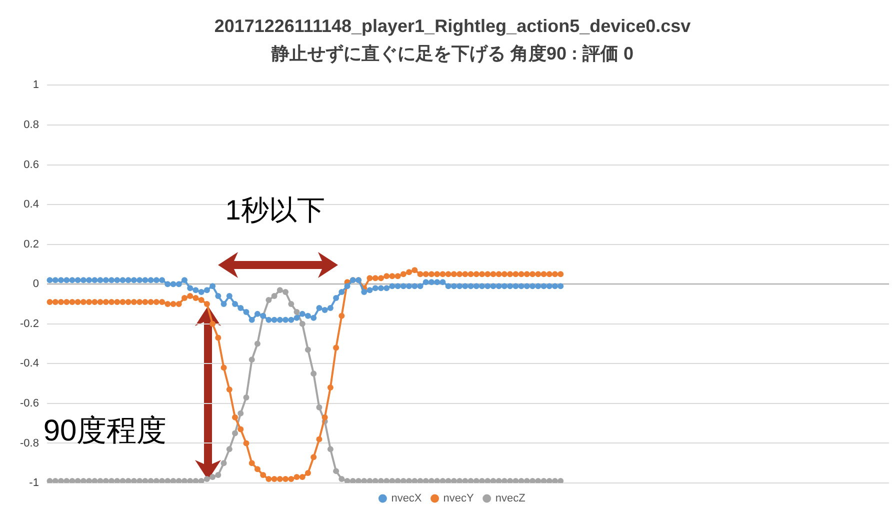  Describe the element at coordinates (35, 284) in the screenshot. I see `y-tick-label: 0` at that location.